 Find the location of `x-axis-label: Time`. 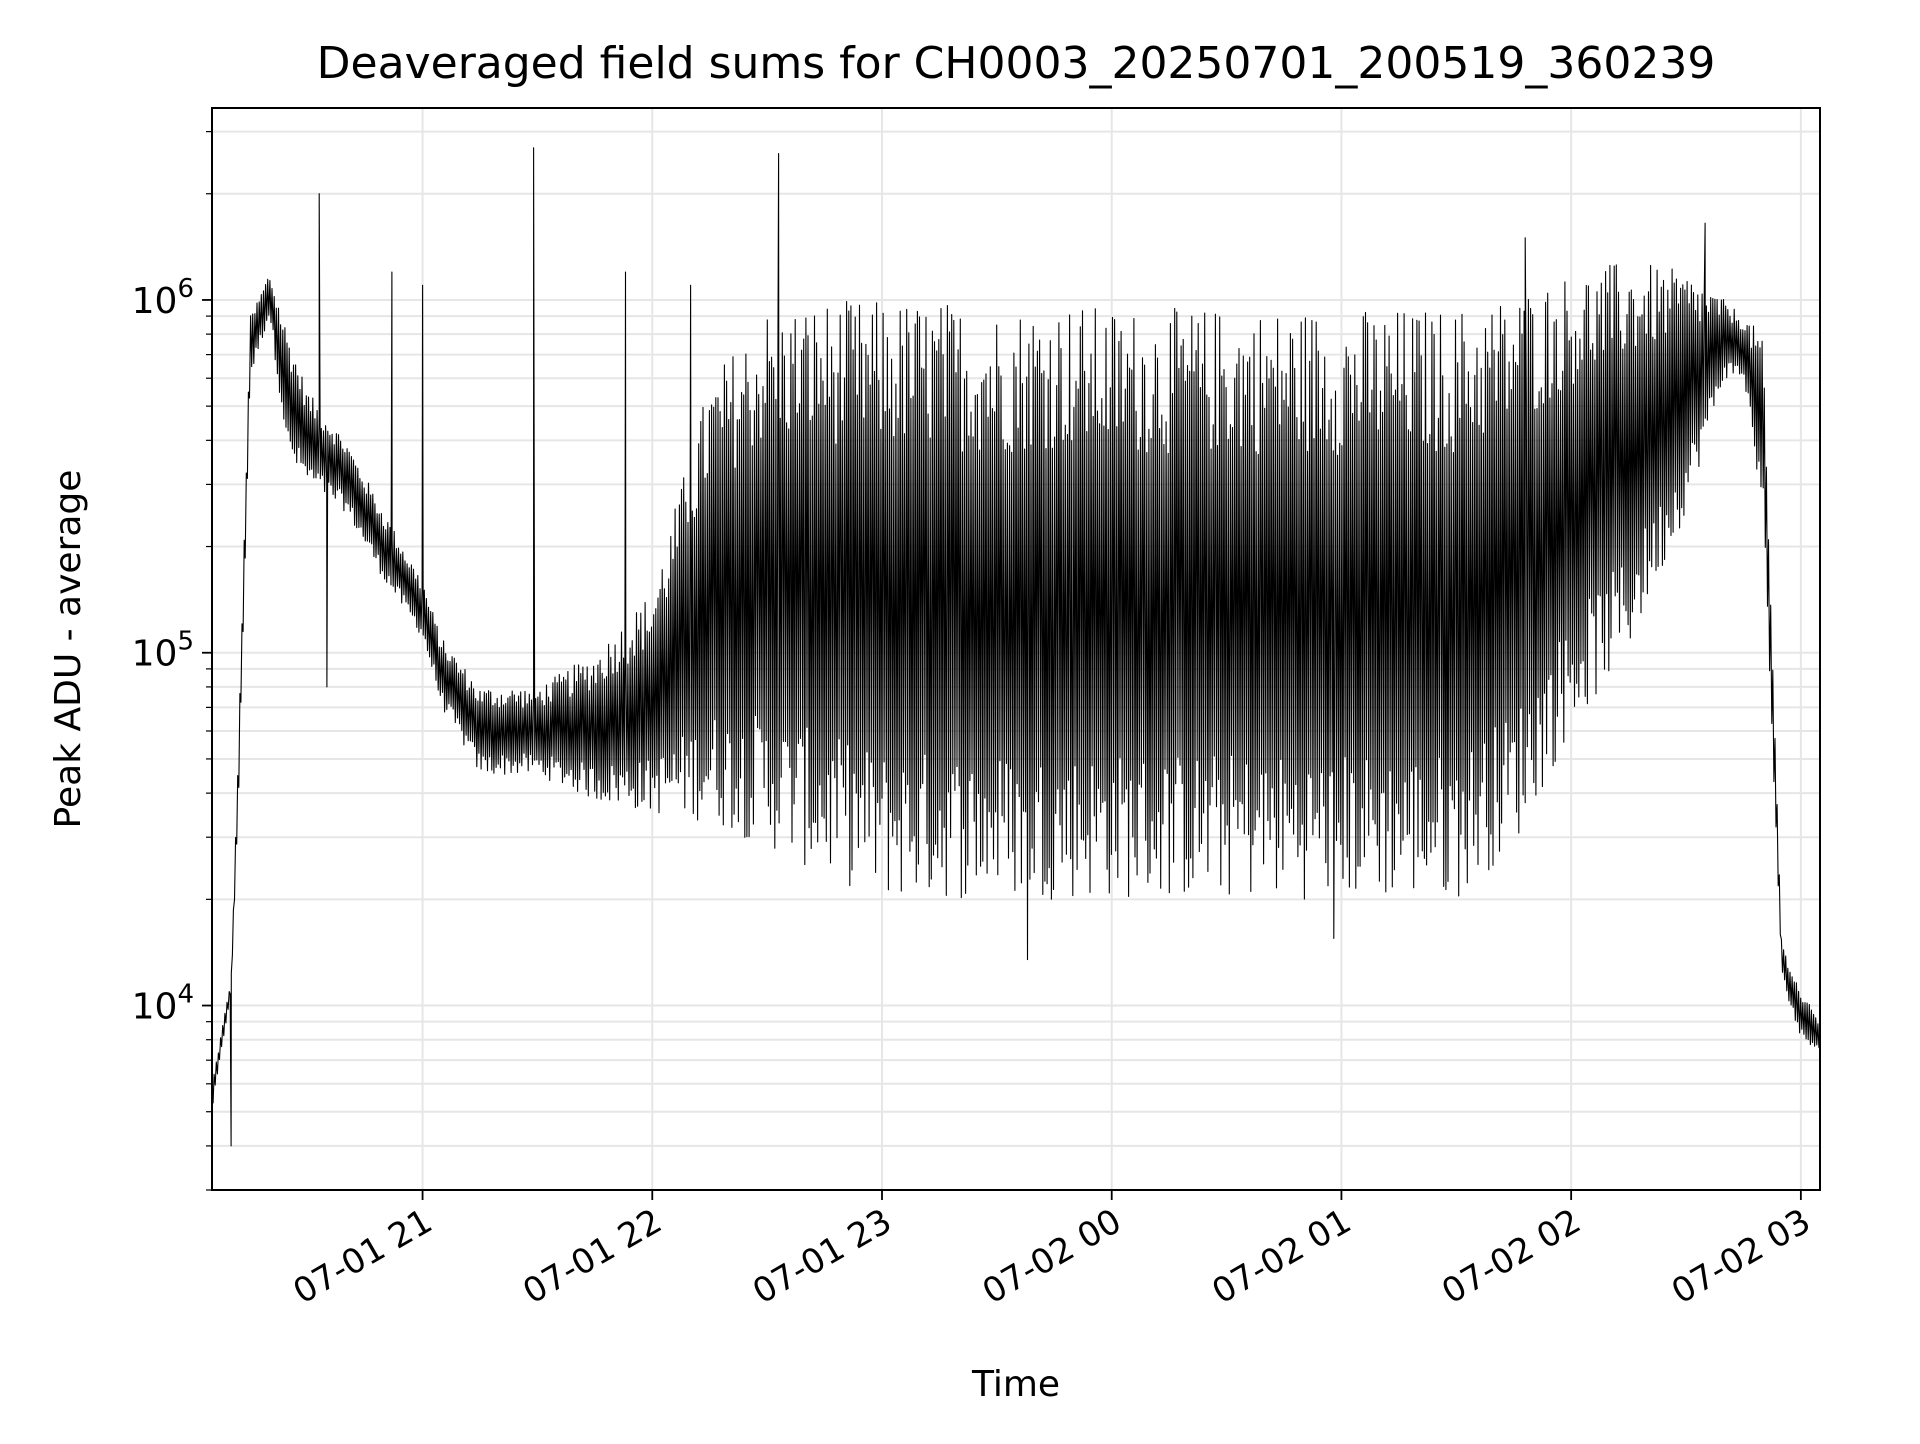

x-axis-label: Time is located at coordinates (1015, 1384).